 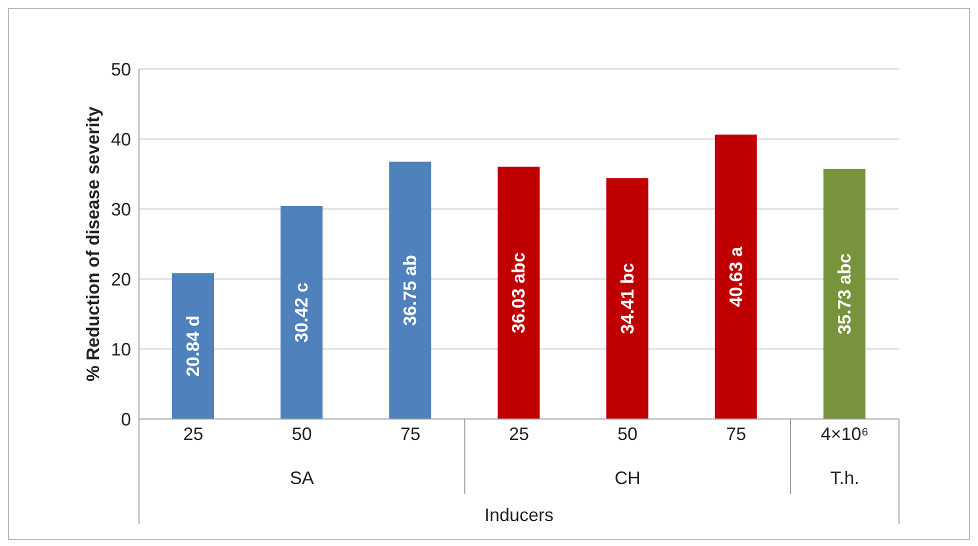 I want to click on data-label: 34.41 bc, so click(x=627, y=298).